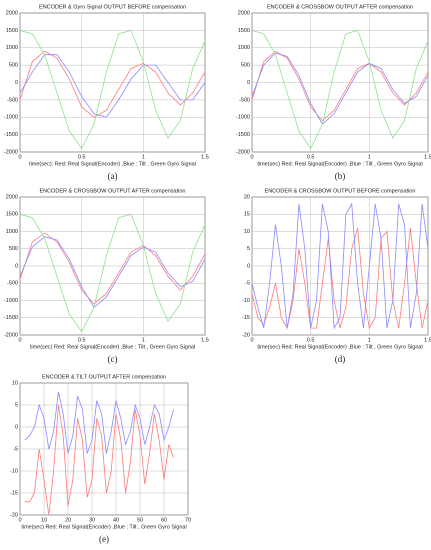 The height and width of the screenshot is (550, 431). What do you see at coordinates (113, 359) in the screenshot?
I see `caption: (c)` at bounding box center [113, 359].